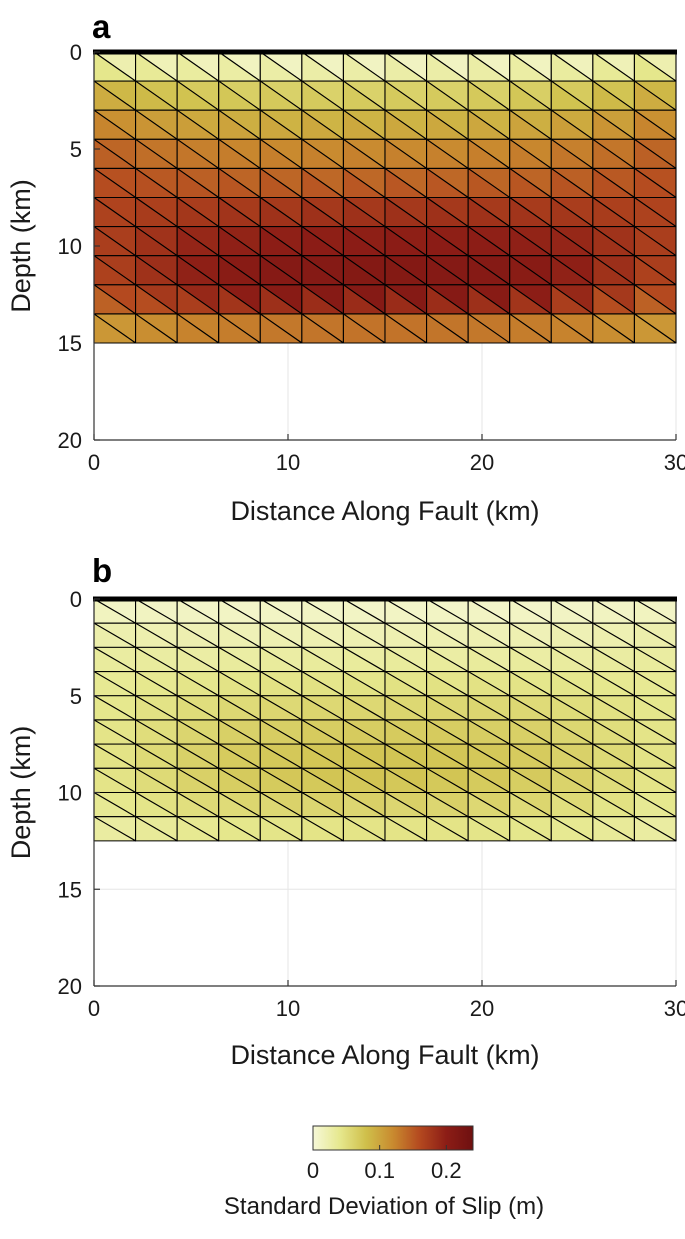 This screenshot has height=1239, width=685. What do you see at coordinates (379, 1170) in the screenshot?
I see `colorbar-tick-label: 0.1` at bounding box center [379, 1170].